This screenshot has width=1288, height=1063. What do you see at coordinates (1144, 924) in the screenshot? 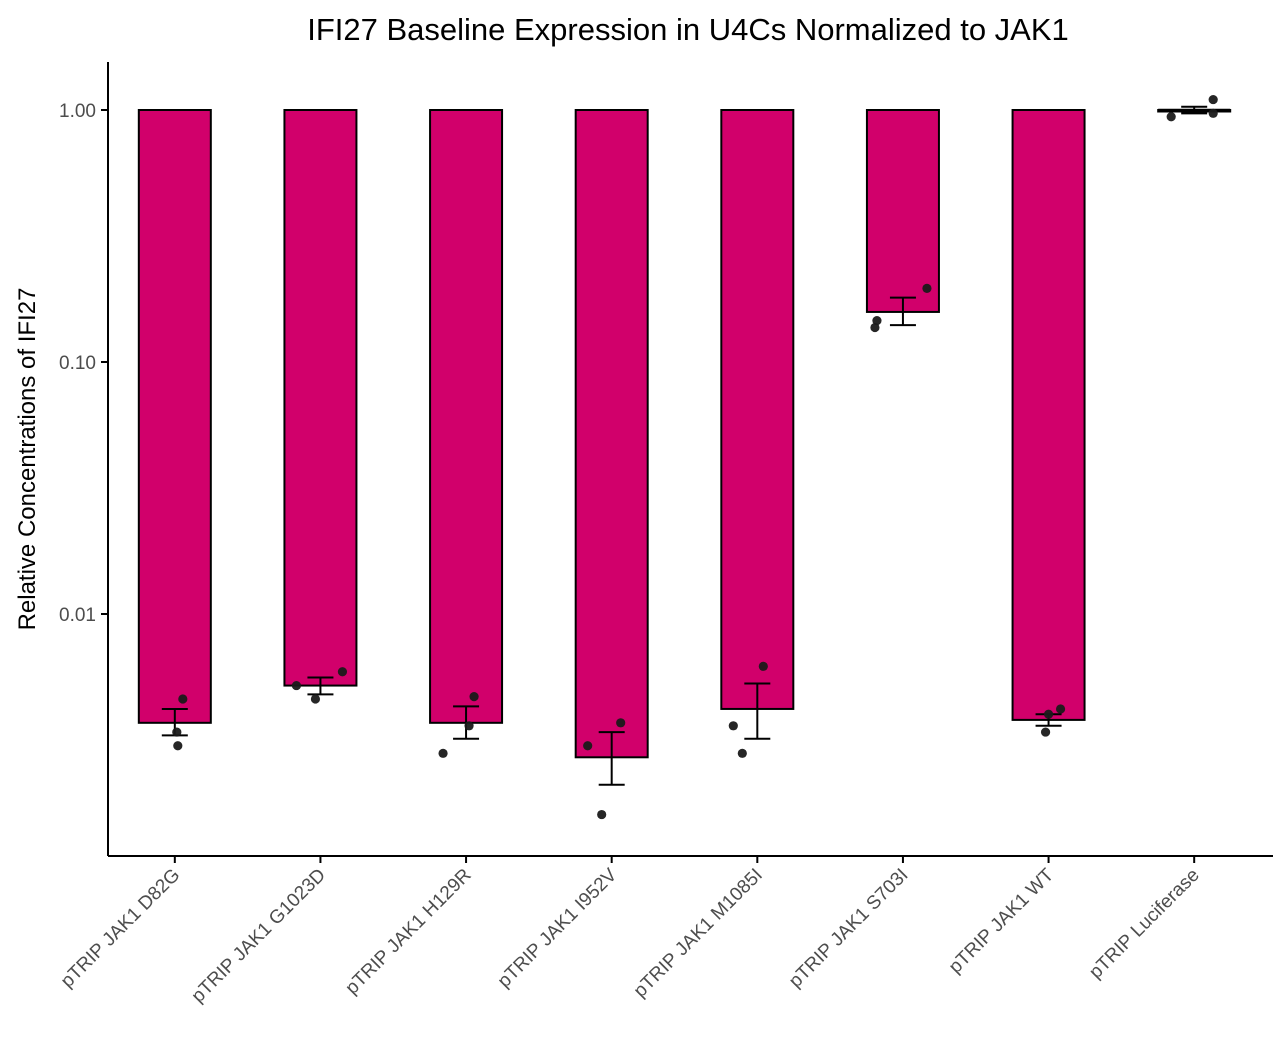
I see `x-tick-label: pTRIP Luciferase` at bounding box center [1144, 924].